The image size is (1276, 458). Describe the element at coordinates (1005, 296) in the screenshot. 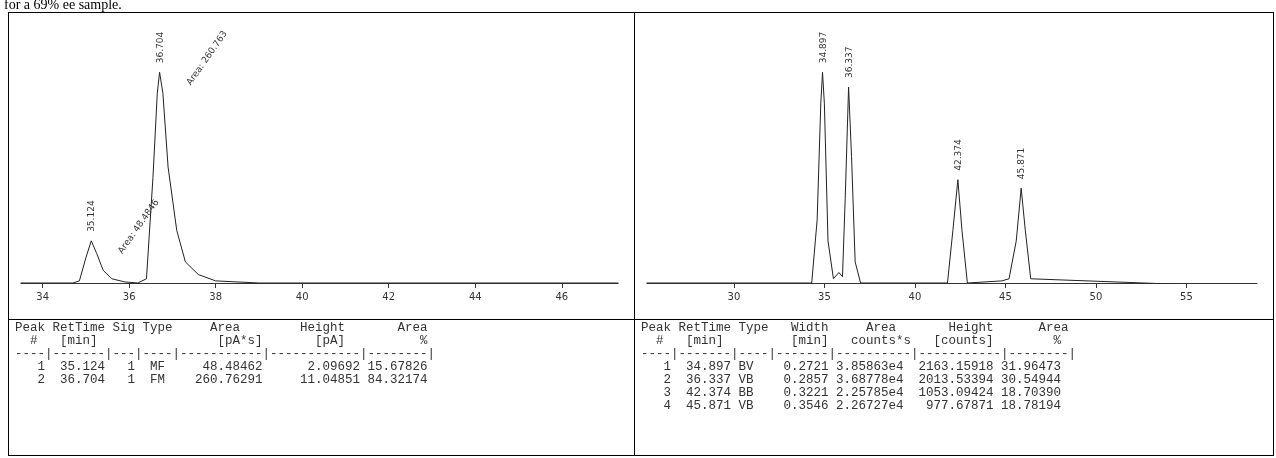

I see `x-tick-label: 45` at that location.